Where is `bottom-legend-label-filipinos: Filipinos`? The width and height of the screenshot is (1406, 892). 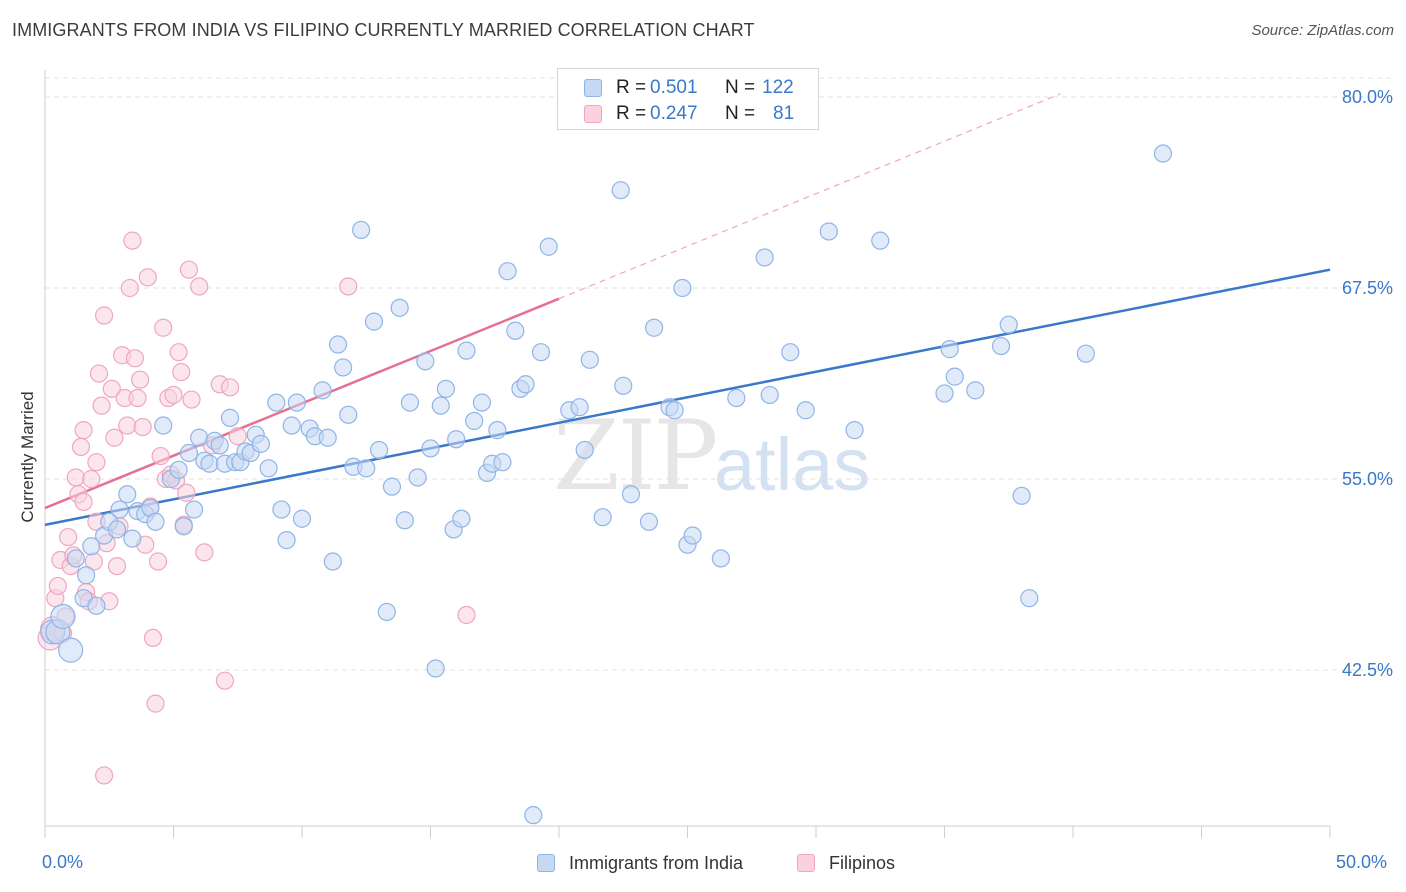 bottom-legend-label-filipinos: Filipinos is located at coordinates (862, 863).